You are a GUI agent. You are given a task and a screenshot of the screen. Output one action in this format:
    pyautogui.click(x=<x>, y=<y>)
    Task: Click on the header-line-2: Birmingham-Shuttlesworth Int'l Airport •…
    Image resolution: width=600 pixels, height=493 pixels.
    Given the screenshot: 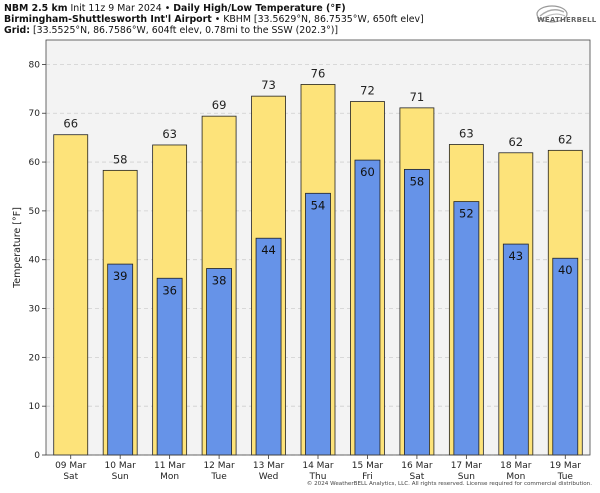 What is the action you would take?
    pyautogui.click(x=214, y=19)
    